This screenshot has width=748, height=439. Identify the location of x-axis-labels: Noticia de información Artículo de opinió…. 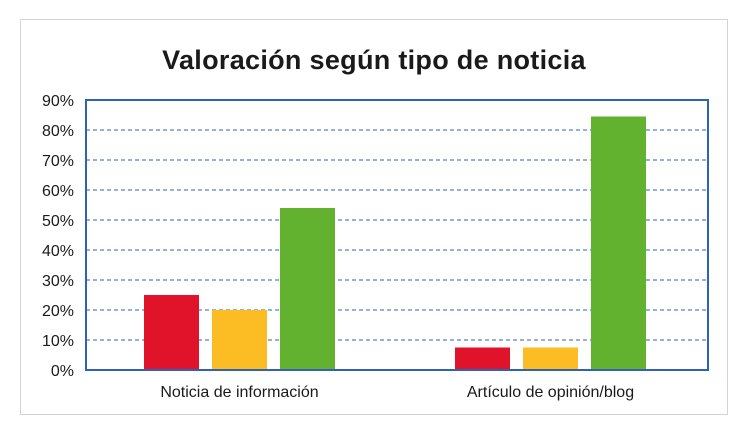
(397, 392).